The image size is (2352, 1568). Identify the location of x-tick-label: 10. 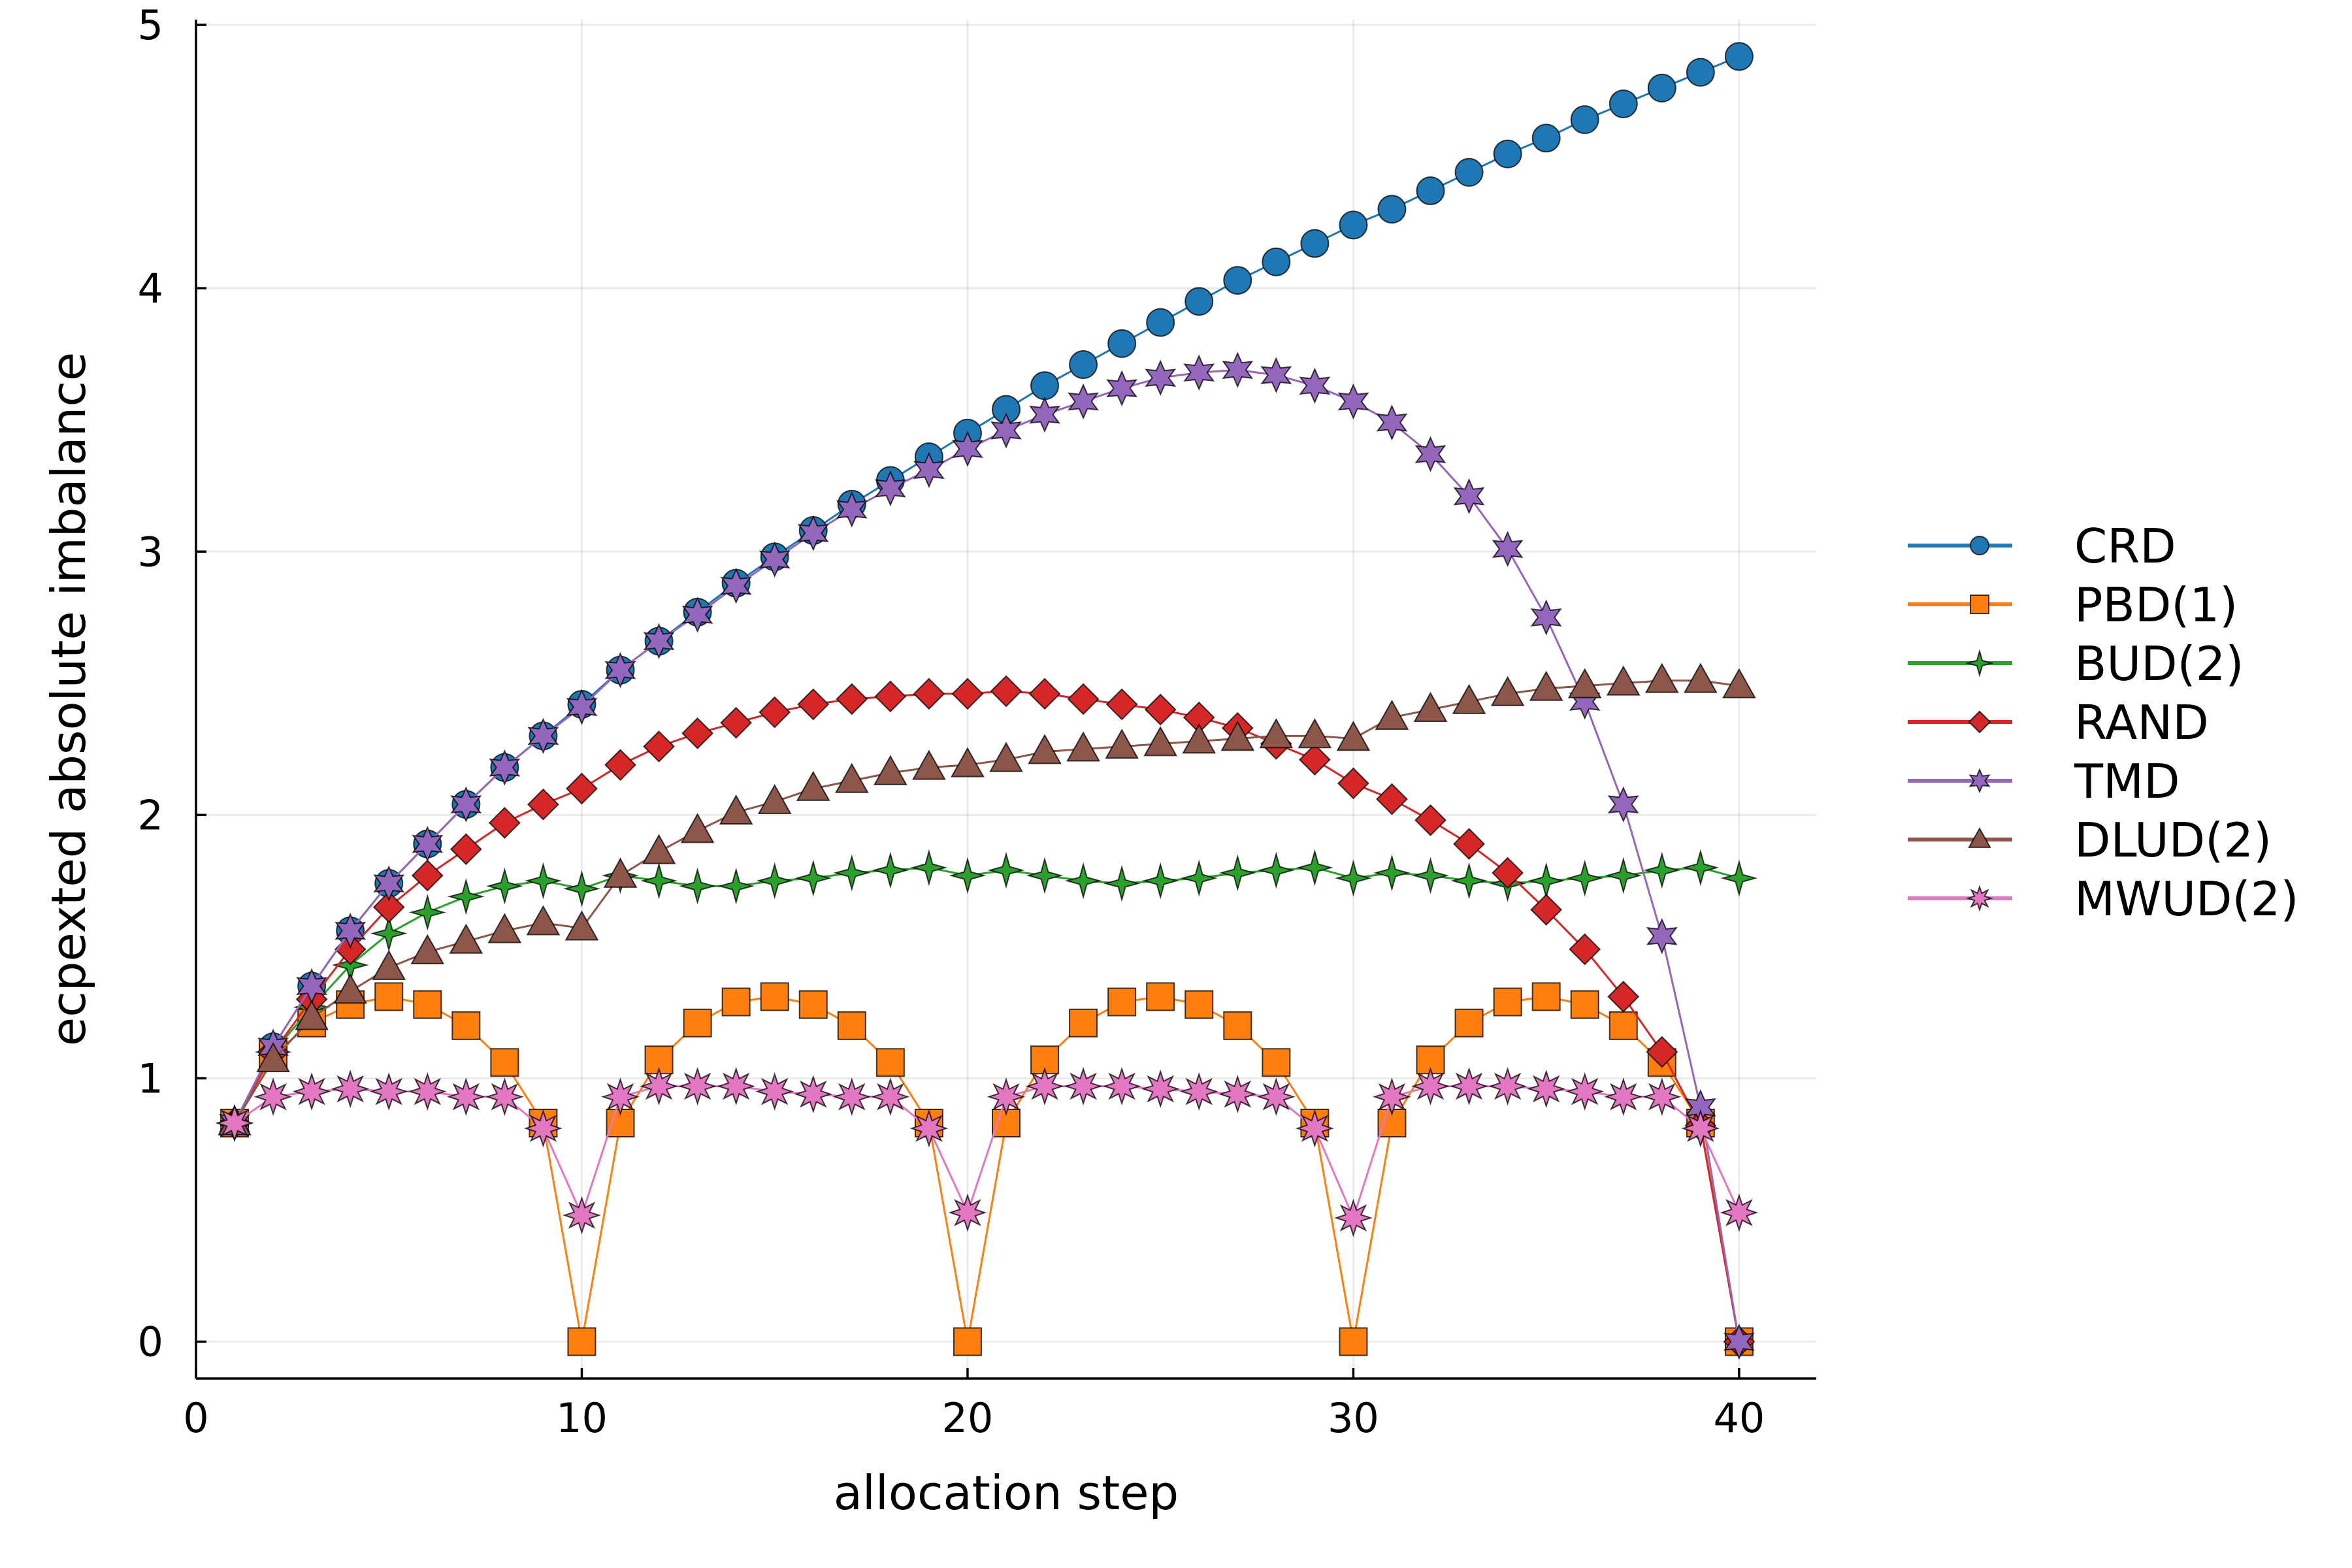
(582, 1418).